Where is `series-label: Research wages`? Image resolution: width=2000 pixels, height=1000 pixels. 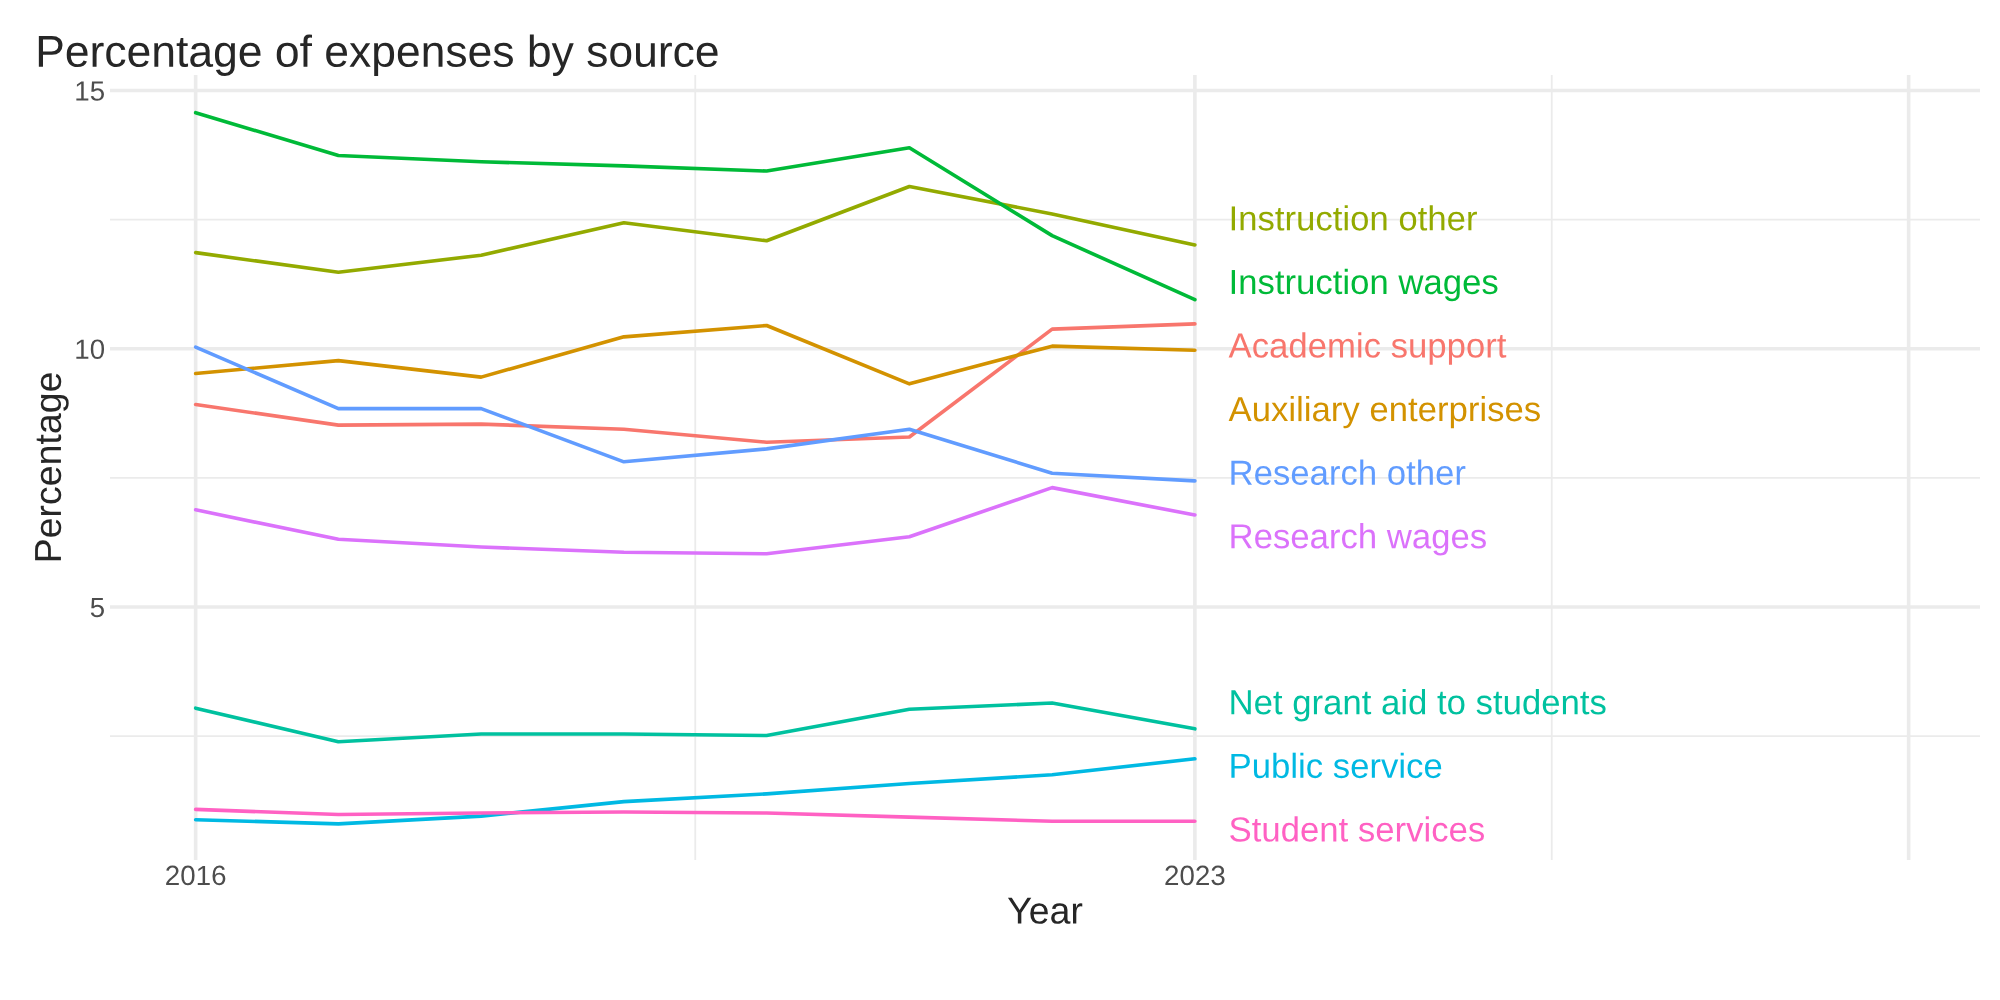
series-label: Research wages is located at coordinates (1358, 539).